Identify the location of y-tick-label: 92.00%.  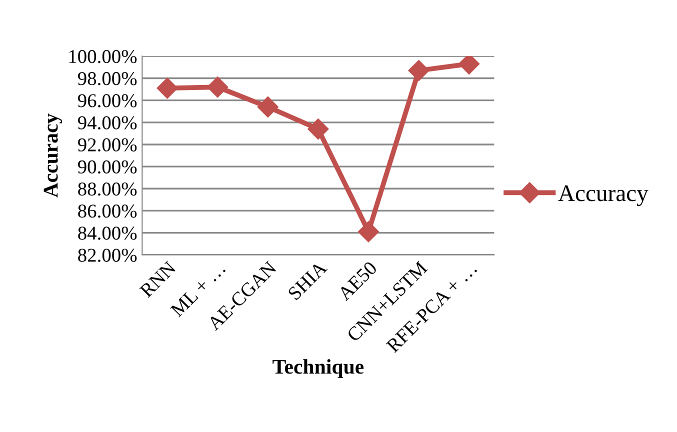
(107, 145).